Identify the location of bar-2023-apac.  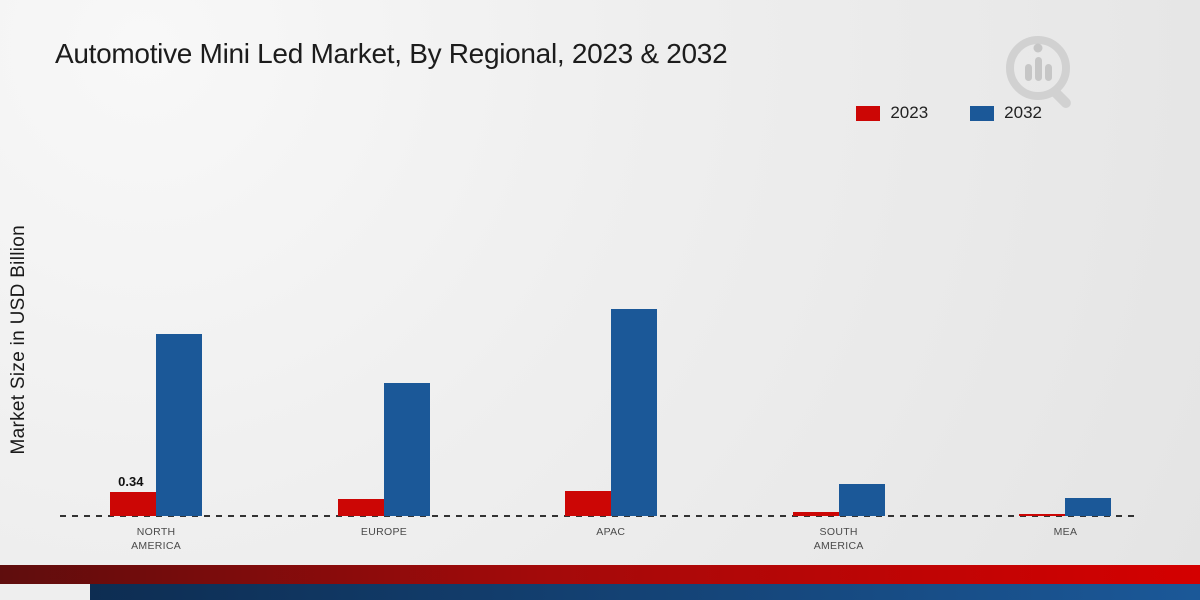
(587, 503).